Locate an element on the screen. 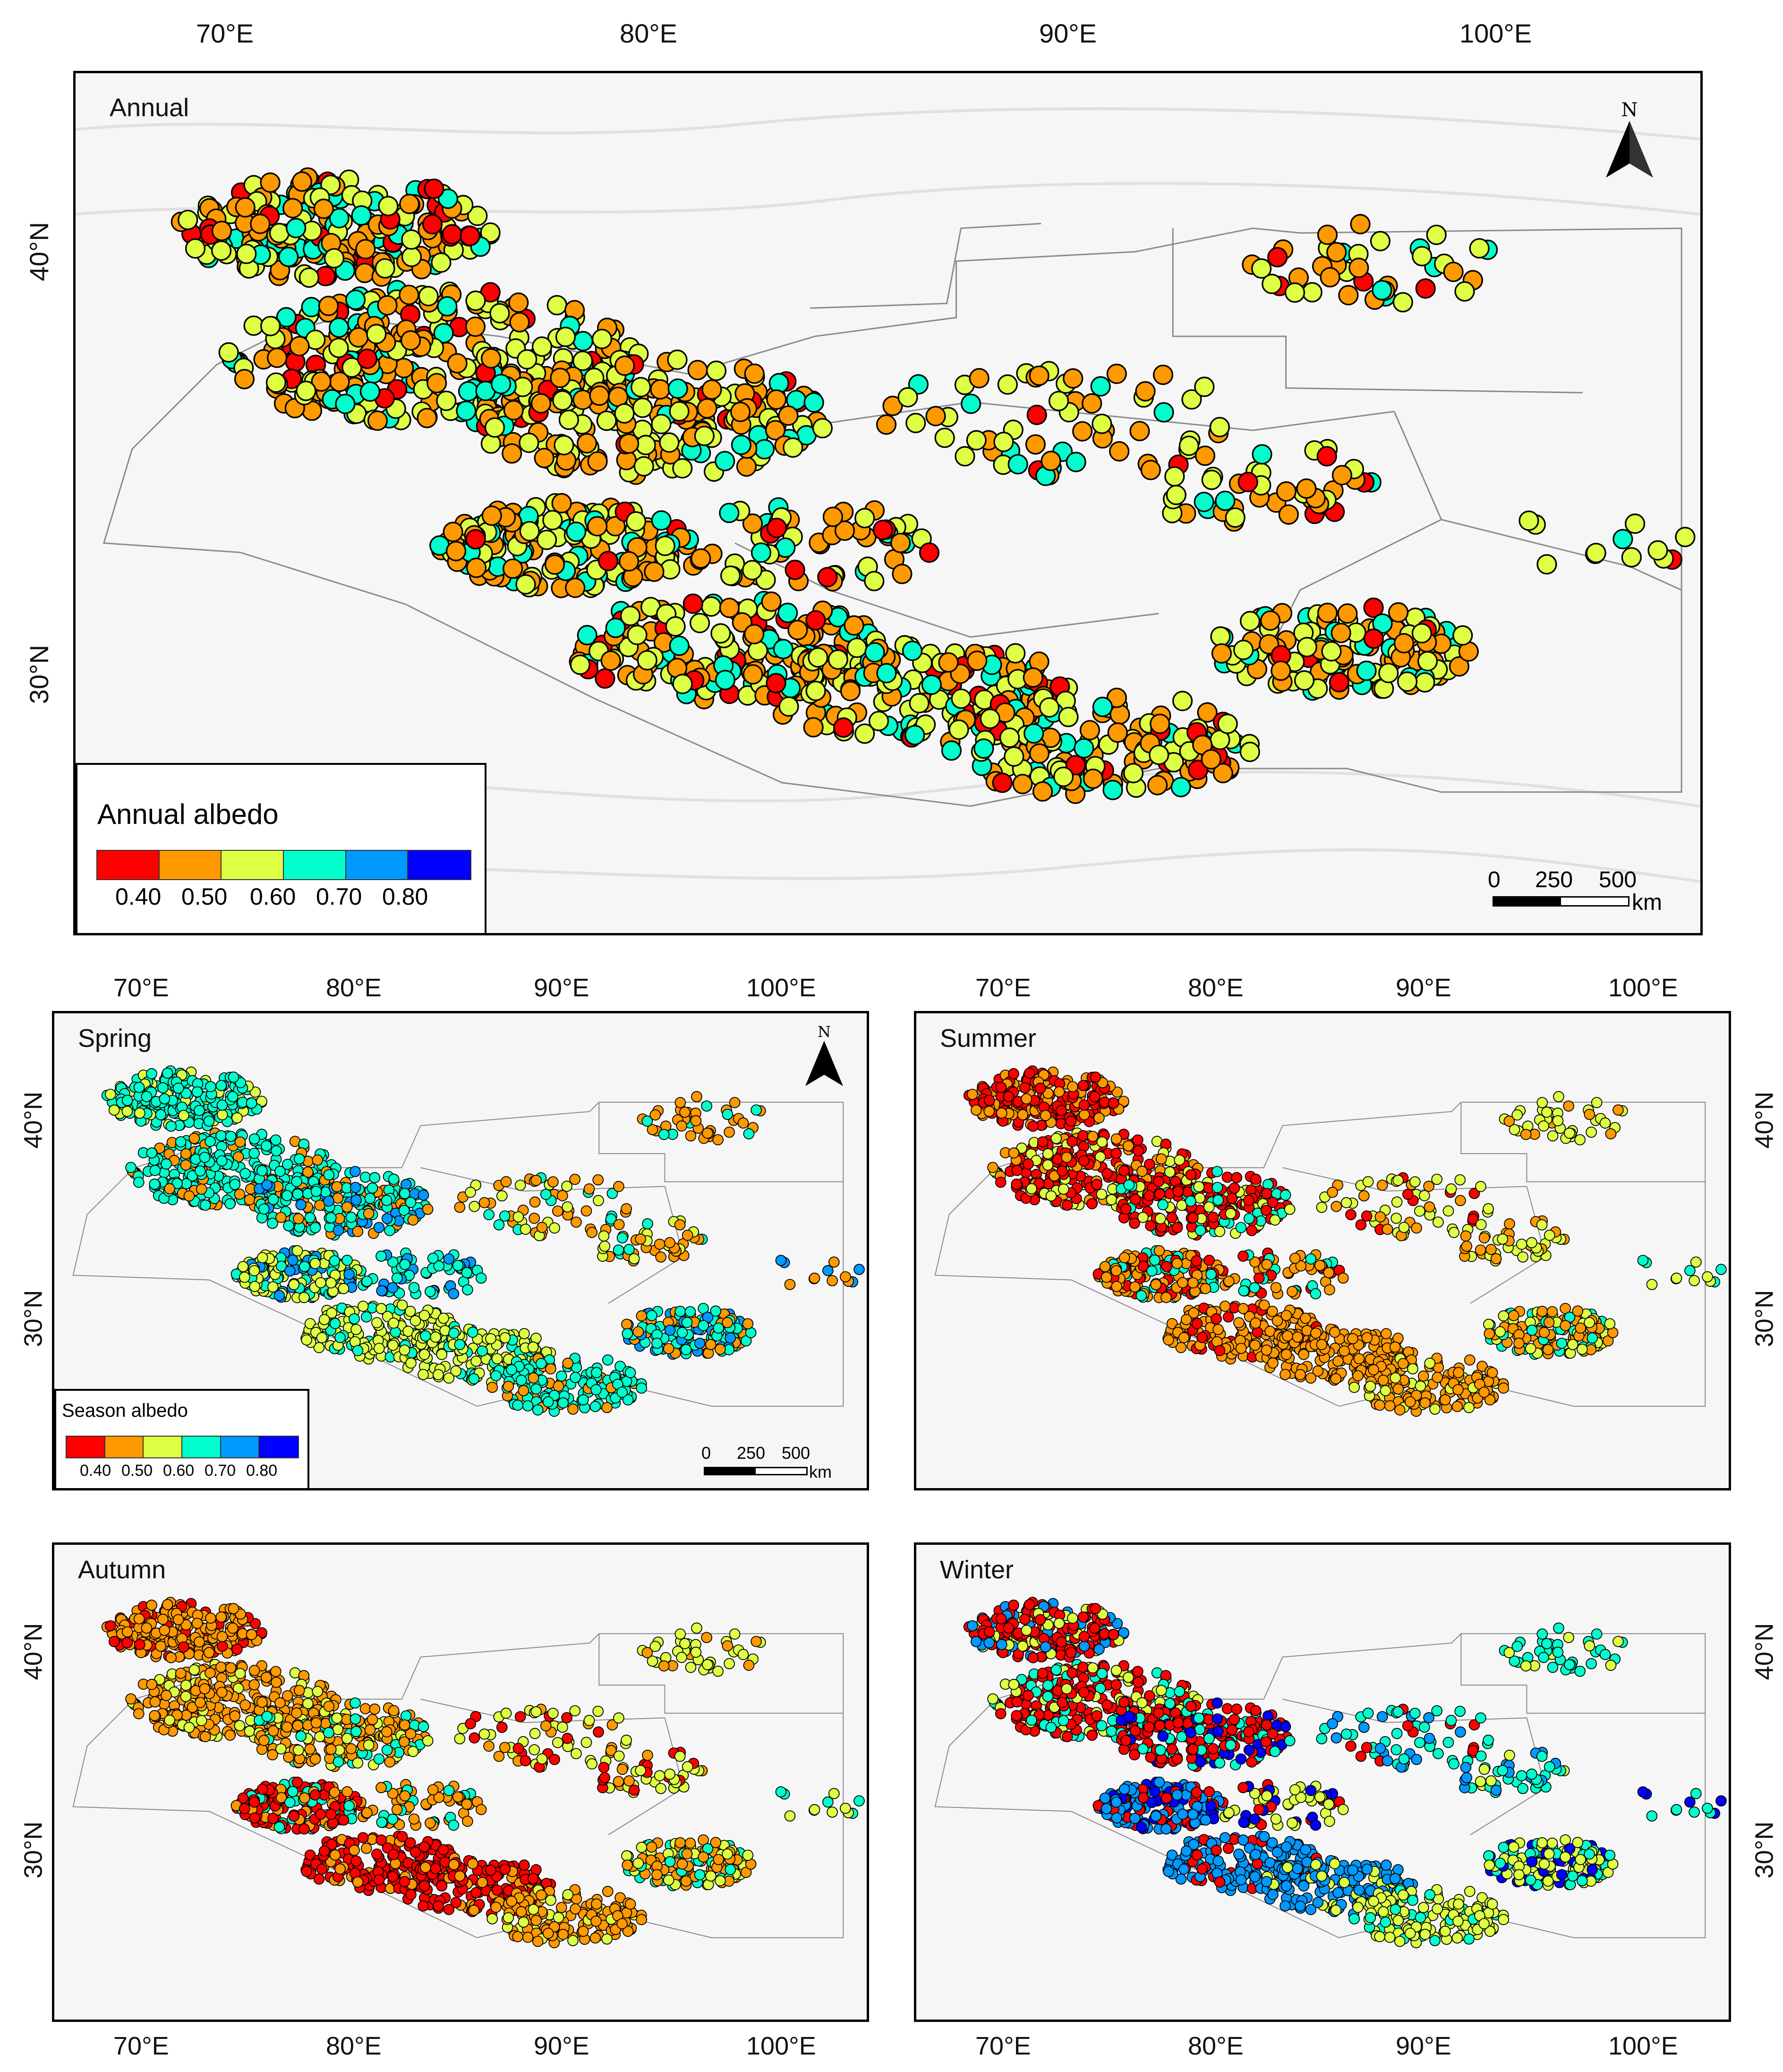  lon-label: 70°E is located at coordinates (141, 988).